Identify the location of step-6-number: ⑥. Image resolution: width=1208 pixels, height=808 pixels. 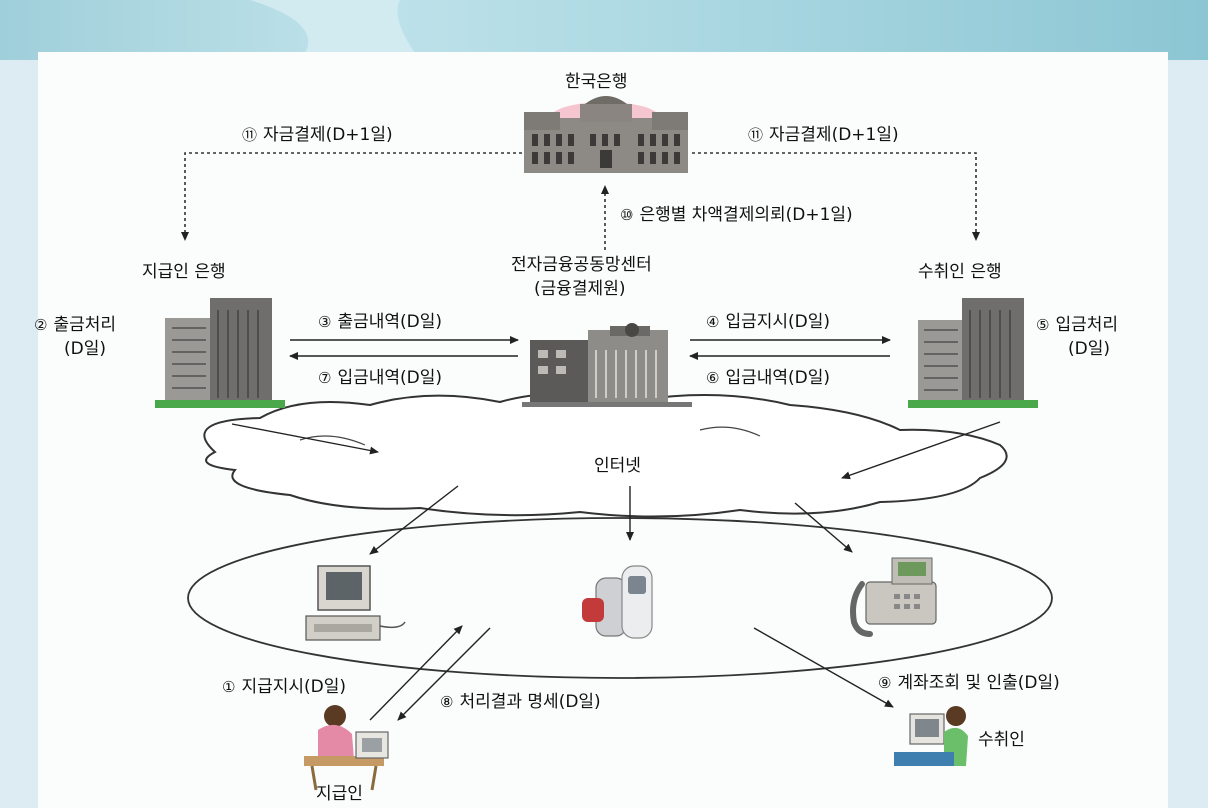
(713, 378).